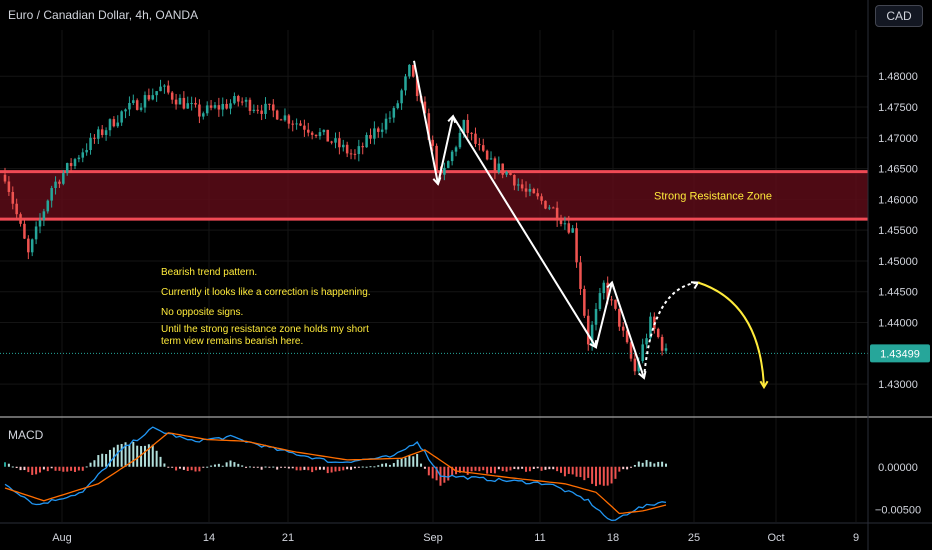  I want to click on currency-button: CAD, so click(899, 16).